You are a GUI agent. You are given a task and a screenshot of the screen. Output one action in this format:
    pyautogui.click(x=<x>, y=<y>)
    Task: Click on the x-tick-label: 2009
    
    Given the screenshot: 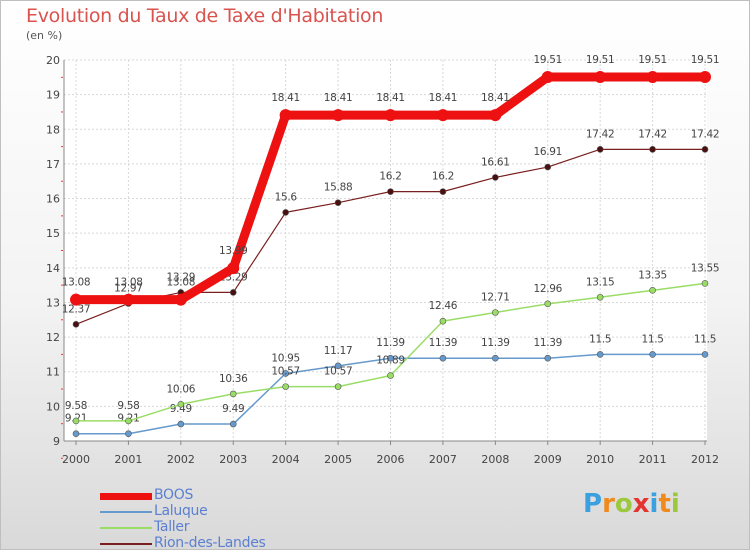 What is the action you would take?
    pyautogui.click(x=548, y=459)
    